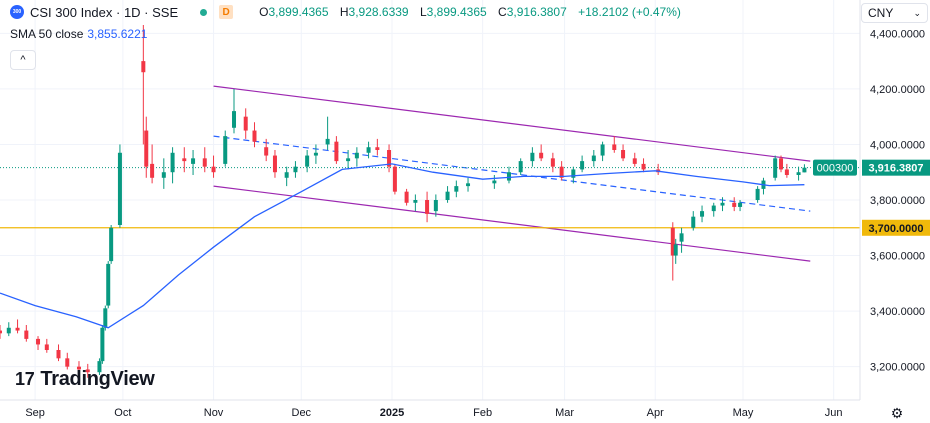 The image size is (930, 423). I want to click on symbol-tag-text: 000300, so click(835, 169).